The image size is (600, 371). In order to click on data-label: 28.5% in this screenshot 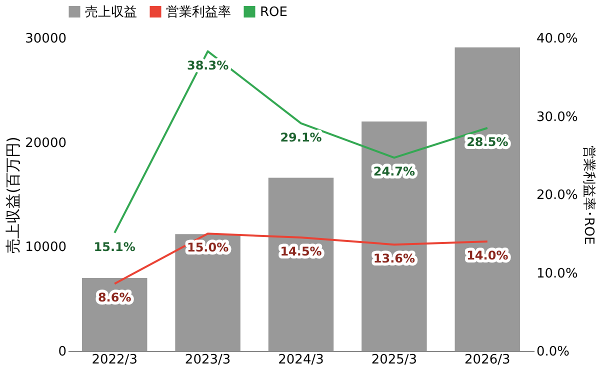, I will do `click(487, 141)`.